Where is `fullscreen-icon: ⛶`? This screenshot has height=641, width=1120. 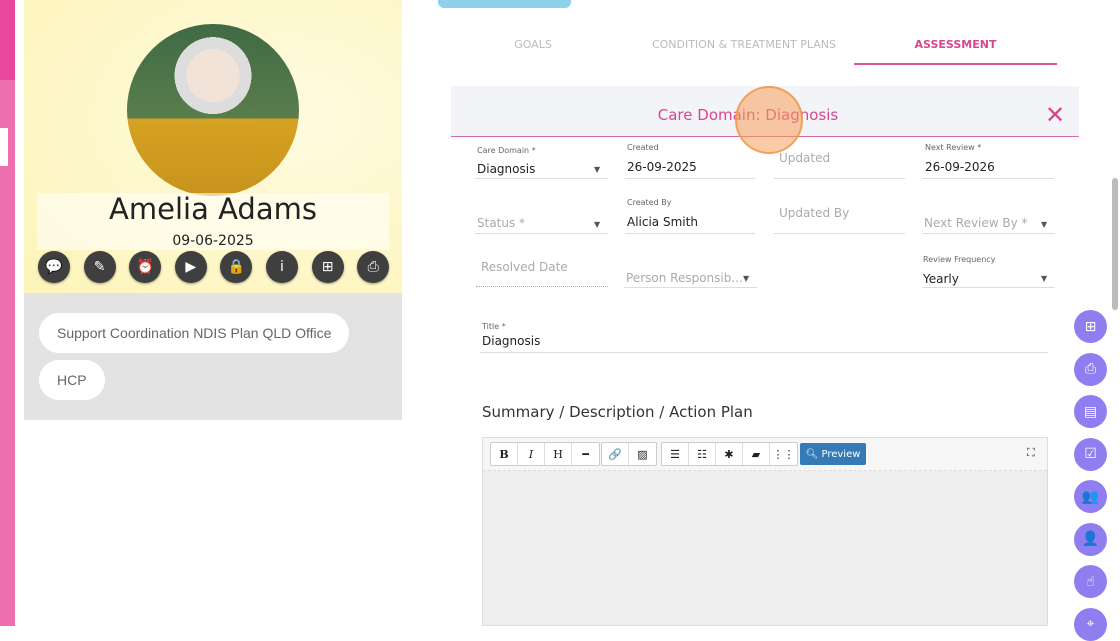 fullscreen-icon: ⛶ is located at coordinates (1031, 452).